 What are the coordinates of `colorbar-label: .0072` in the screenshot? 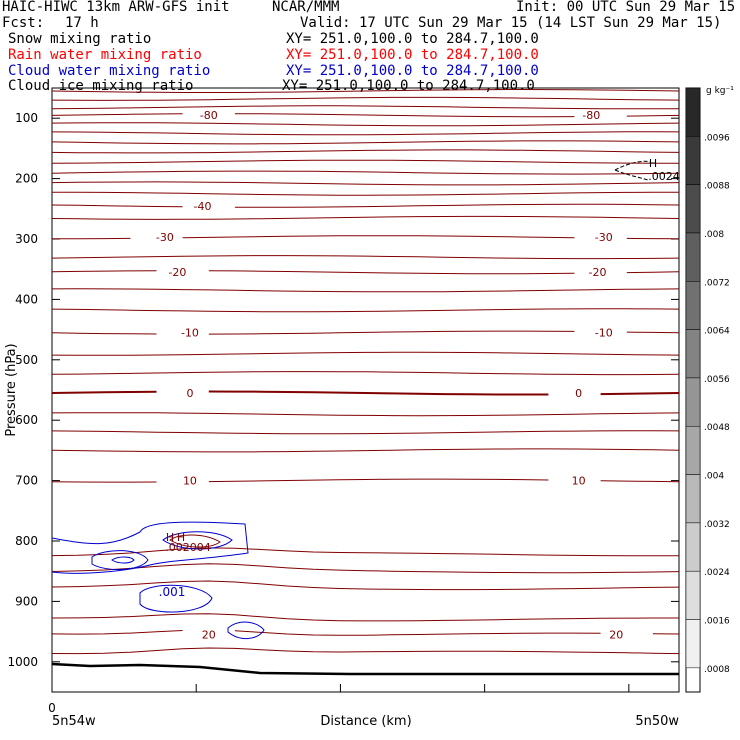 It's located at (717, 283).